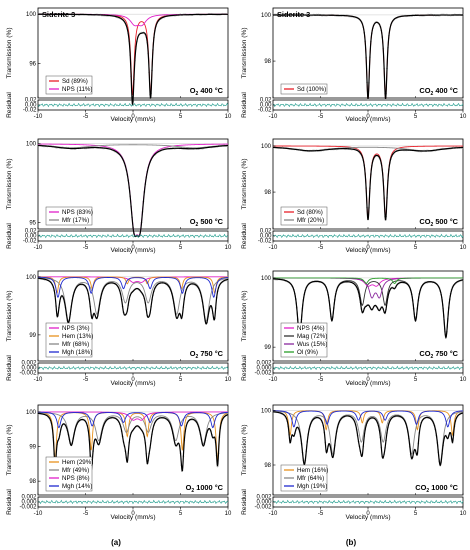 The image size is (470, 550). Describe the element at coordinates (438, 222) in the screenshot. I see `condition-label: CO2 500 °C` at that location.